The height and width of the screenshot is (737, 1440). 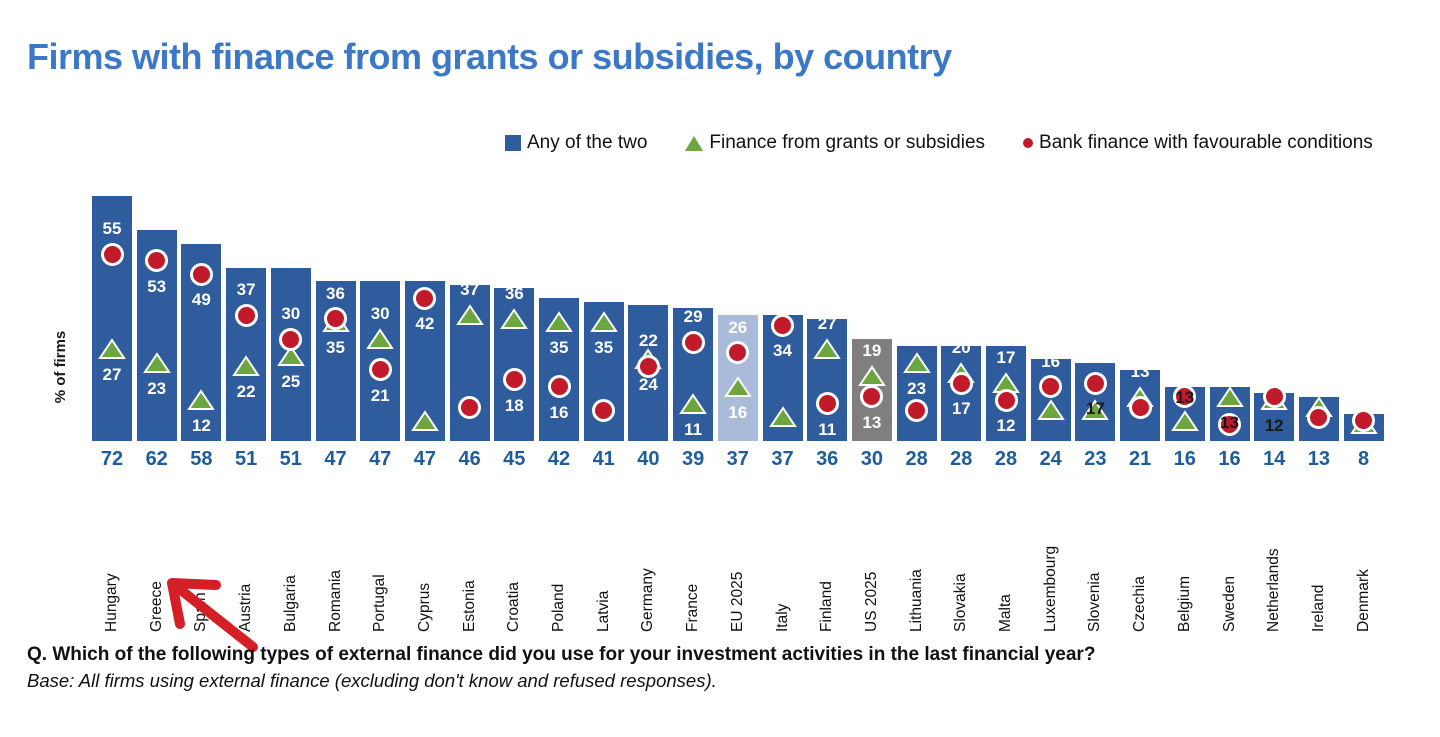 What do you see at coordinates (1005, 613) in the screenshot?
I see `country-label: Malta` at bounding box center [1005, 613].